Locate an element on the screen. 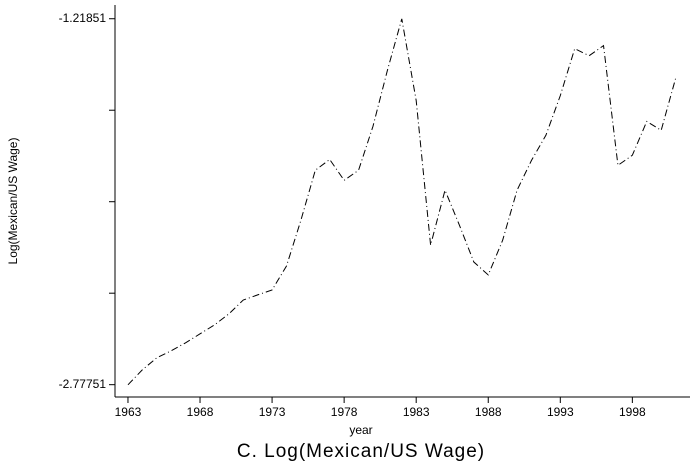 This screenshot has width=692, height=471. x-tick-label: 1998 is located at coordinates (632, 412).